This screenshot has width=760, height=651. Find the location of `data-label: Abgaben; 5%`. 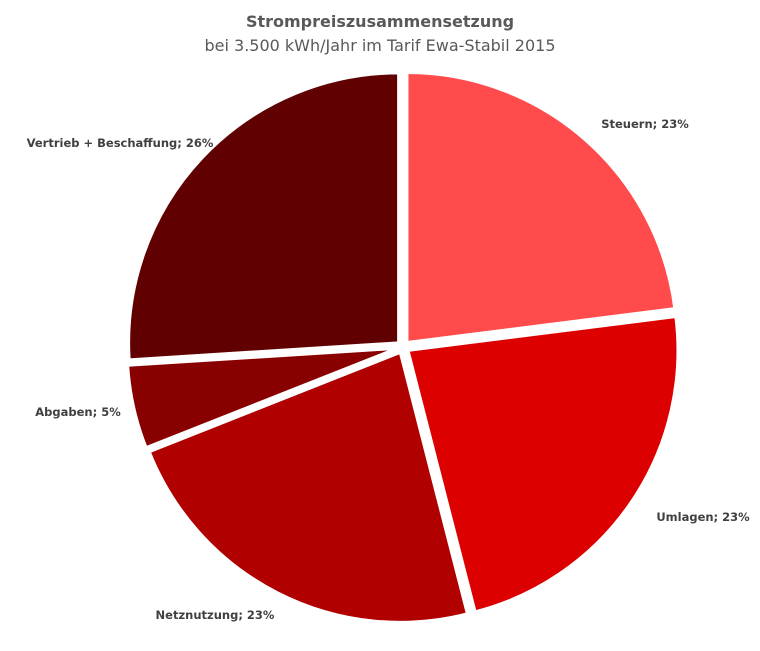

data-label: Abgaben; 5% is located at coordinates (78, 412).